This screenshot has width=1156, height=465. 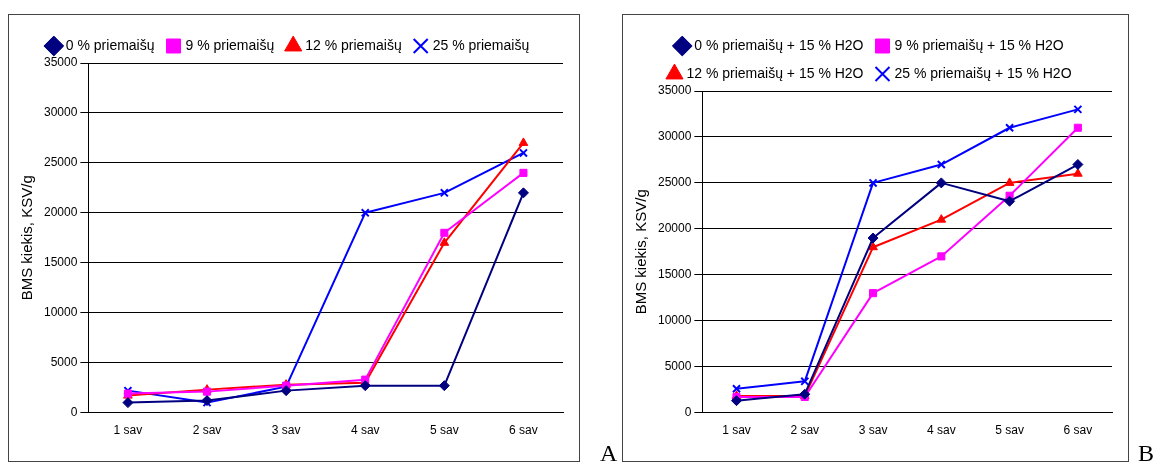 What do you see at coordinates (110, 44) in the screenshot?
I see `legend-label: 0 % priemaišų` at bounding box center [110, 44].